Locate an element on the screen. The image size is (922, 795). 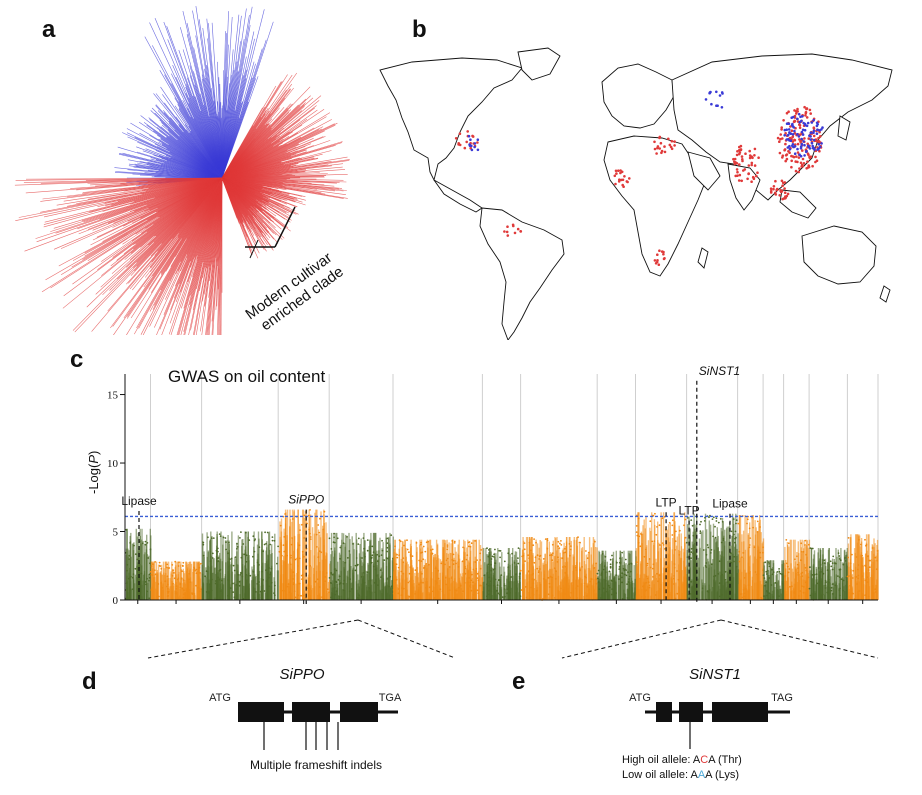
southeast-asia is located at coordinates (798, 204).